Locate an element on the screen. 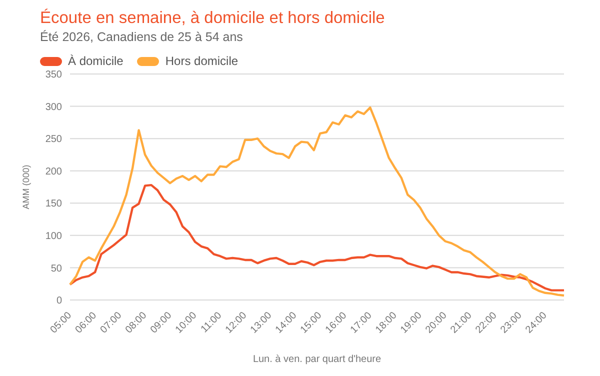 The image size is (600, 376). y-tick-label: 300 is located at coordinates (53, 107).